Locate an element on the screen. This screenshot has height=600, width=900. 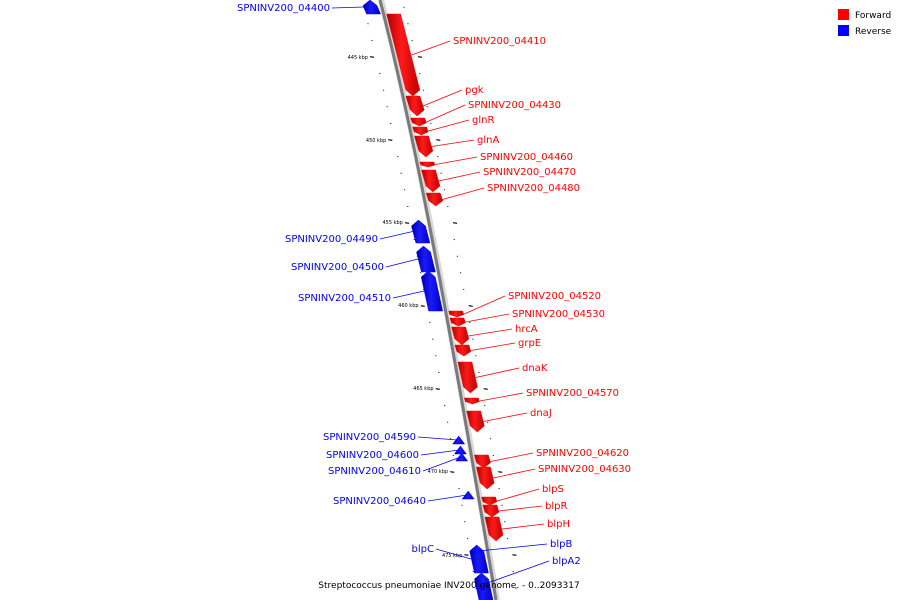
gene-blpa2 is located at coordinates (484, 586).